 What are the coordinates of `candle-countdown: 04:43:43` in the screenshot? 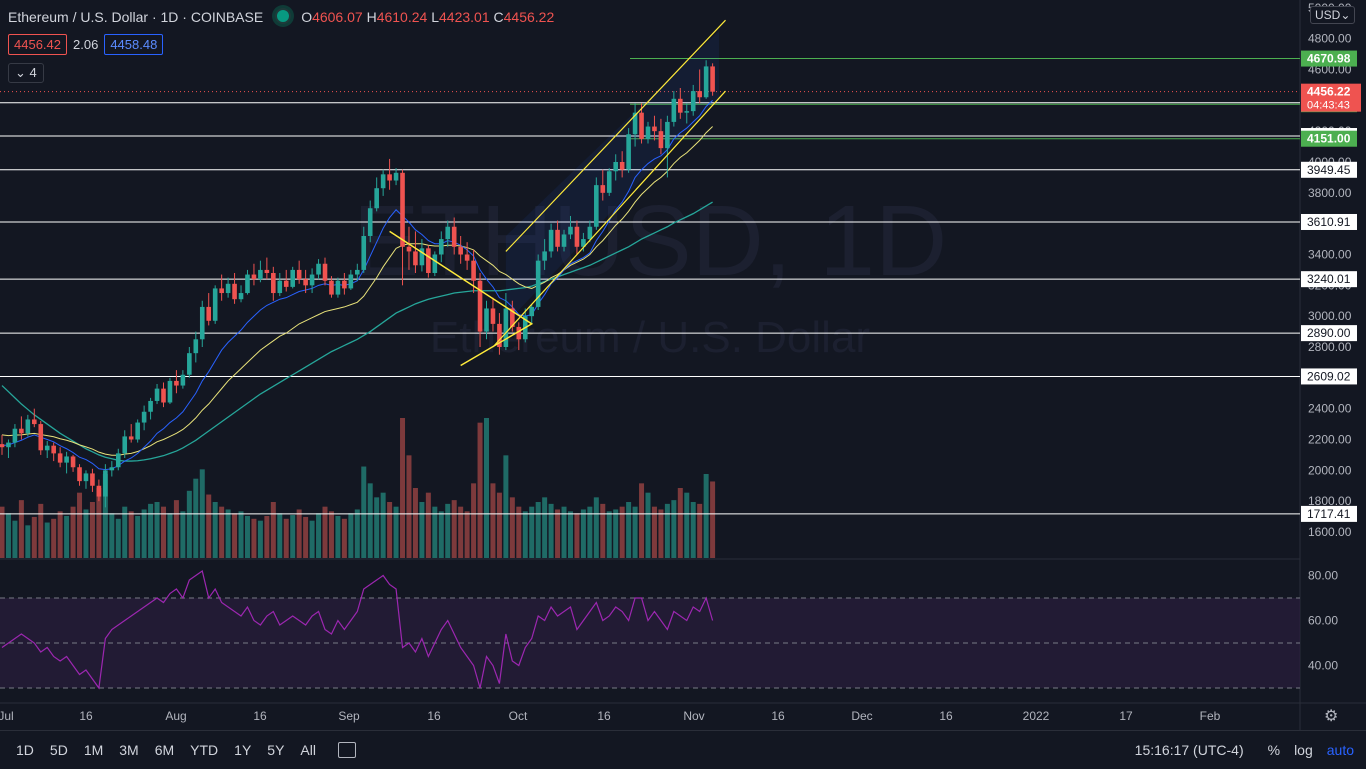 It's located at (1328, 106).